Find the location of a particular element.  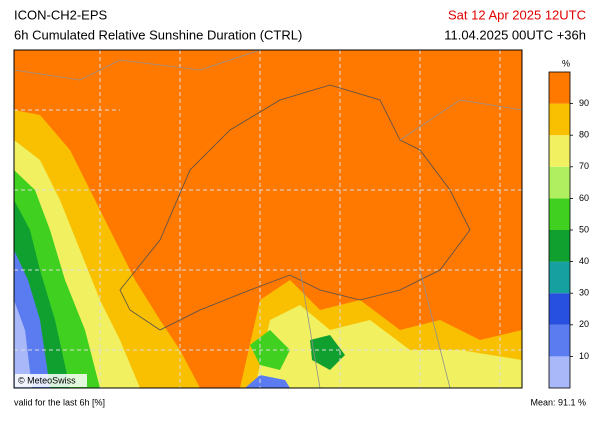

colorbar-unit: % is located at coordinates (566, 63).